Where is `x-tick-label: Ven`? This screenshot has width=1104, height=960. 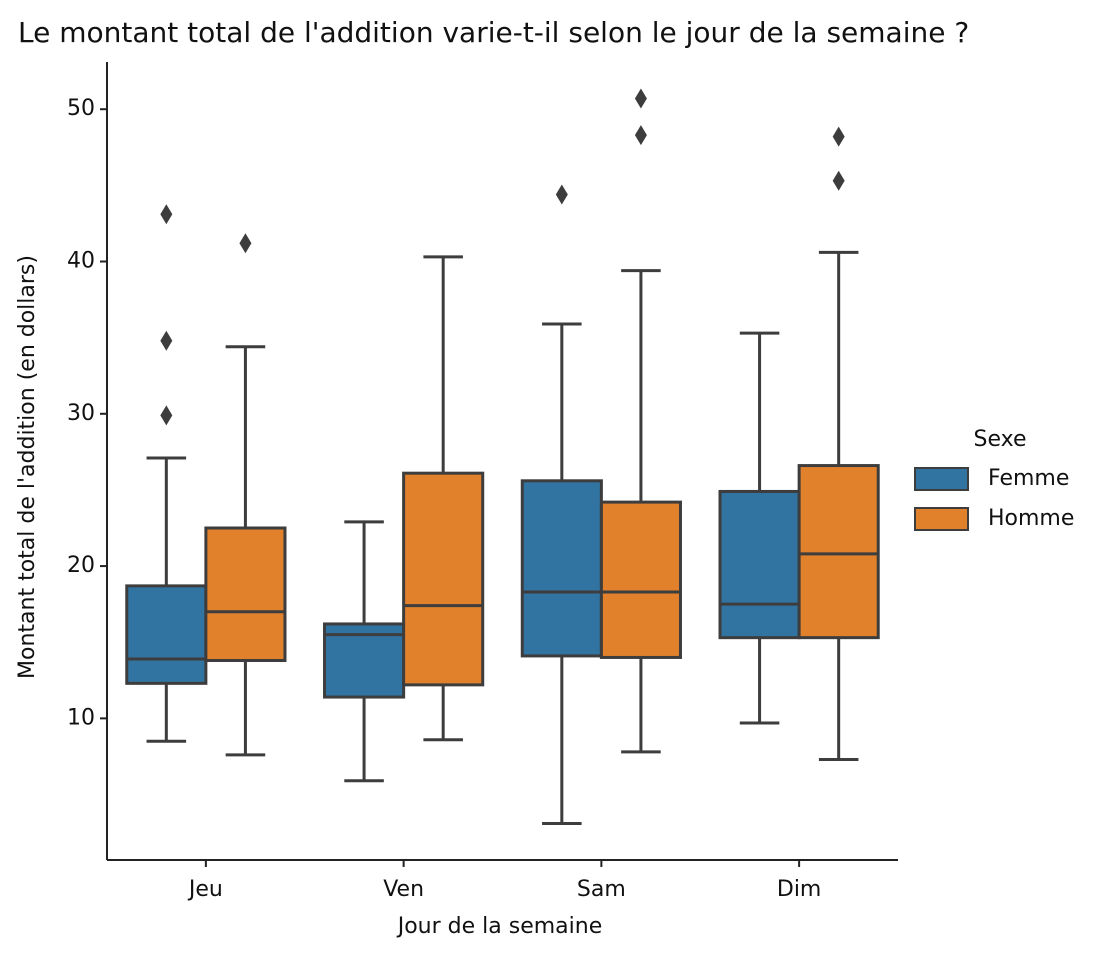
x-tick-label: Ven is located at coordinates (403, 889).